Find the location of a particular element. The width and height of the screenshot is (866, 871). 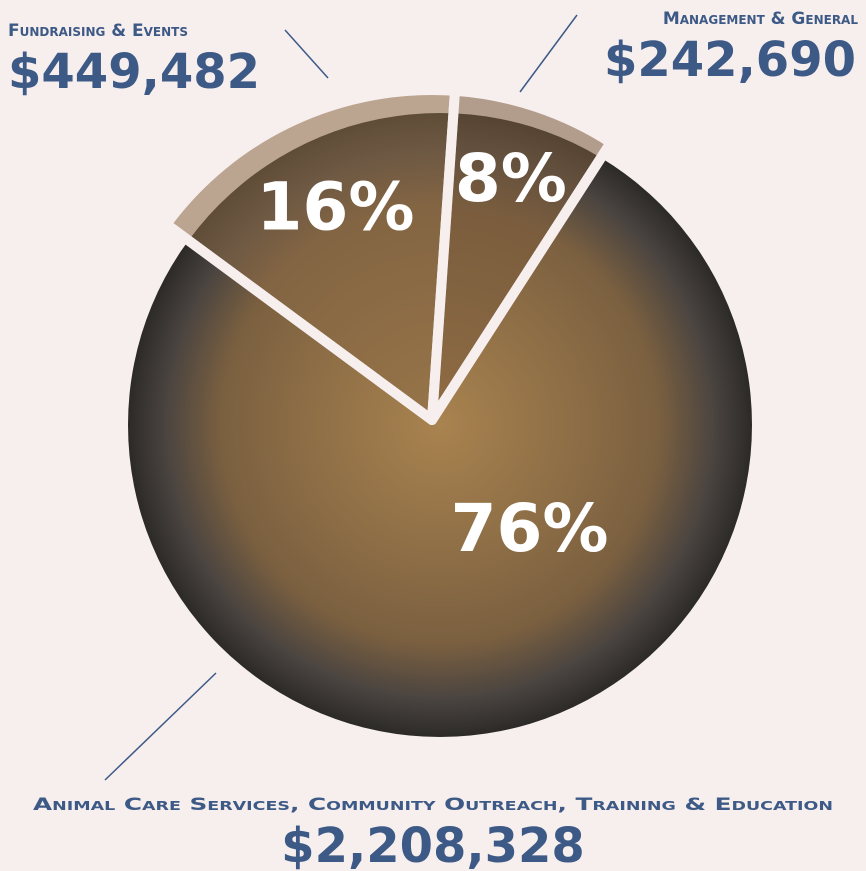

category-label: Fundraising & Events is located at coordinates (98, 31).